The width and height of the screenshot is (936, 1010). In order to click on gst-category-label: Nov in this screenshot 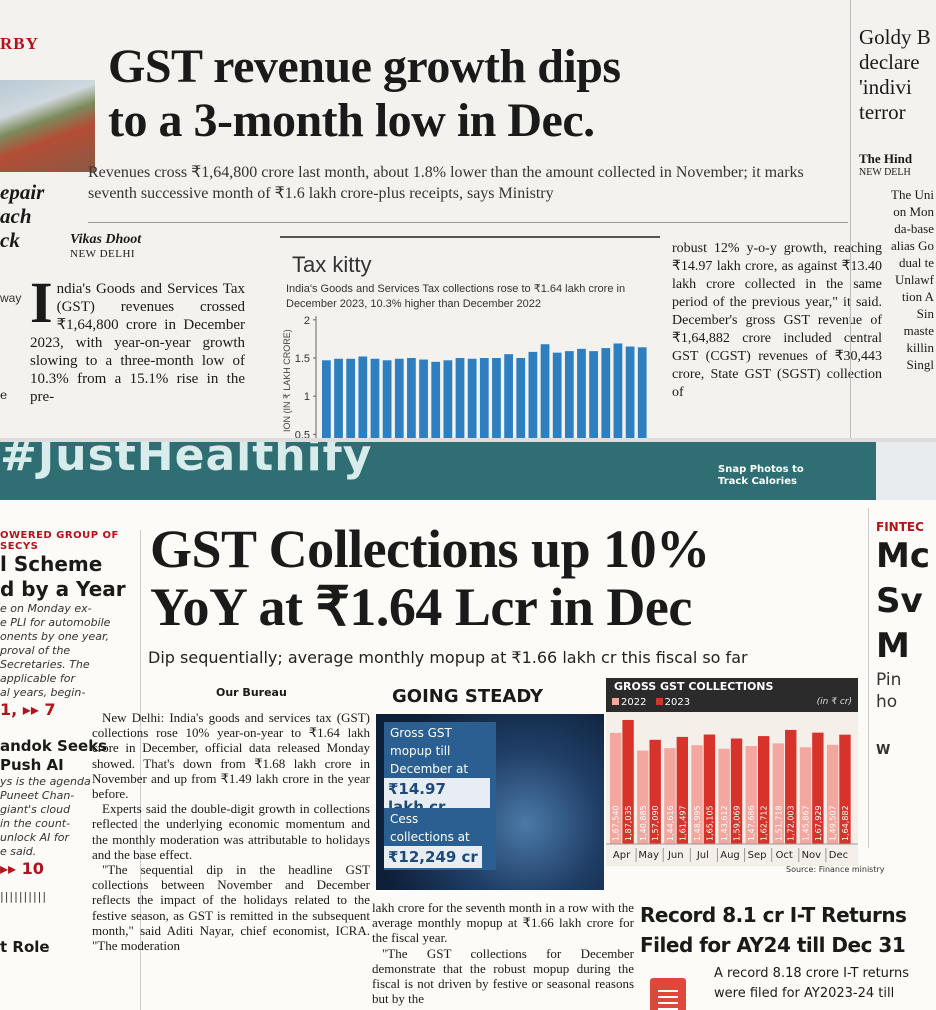, I will do `click(812, 855)`.